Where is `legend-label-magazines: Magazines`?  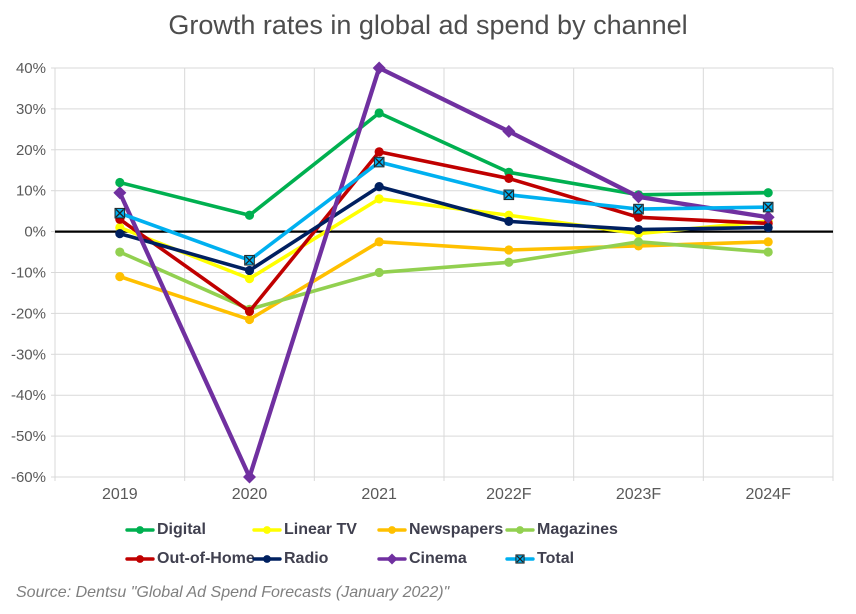
legend-label-magazines: Magazines is located at coordinates (577, 529).